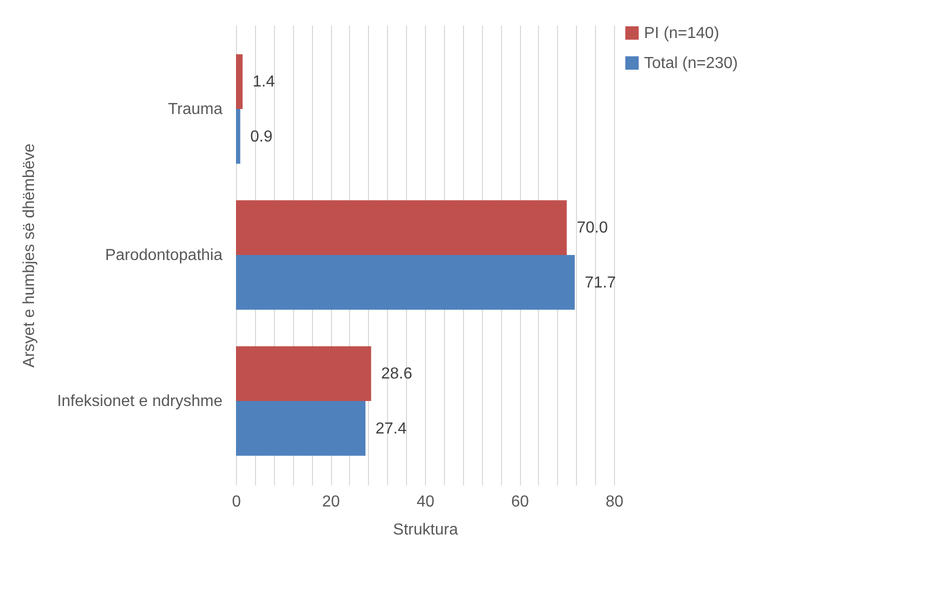  Describe the element at coordinates (331, 502) in the screenshot. I see `x-tick-label: 20` at that location.